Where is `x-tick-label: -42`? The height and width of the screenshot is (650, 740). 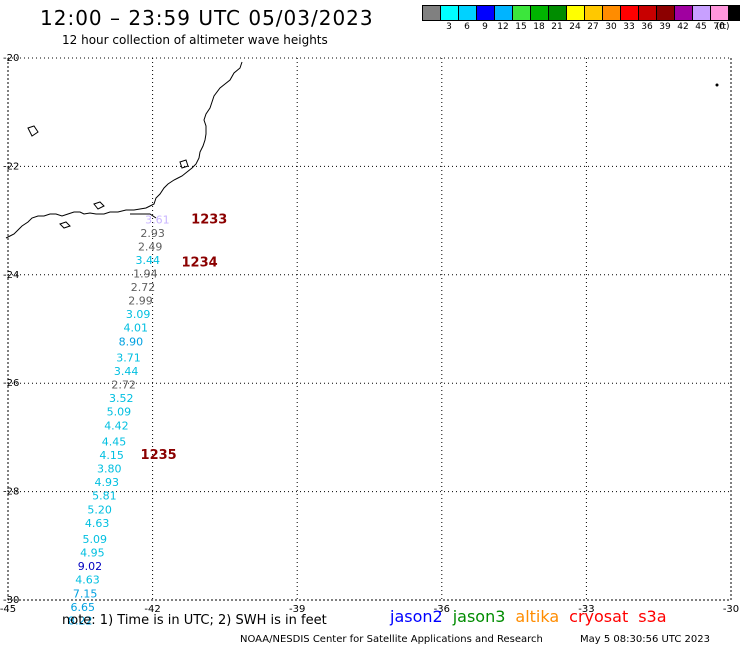 x-tick-label: -42 is located at coordinates (152, 609).